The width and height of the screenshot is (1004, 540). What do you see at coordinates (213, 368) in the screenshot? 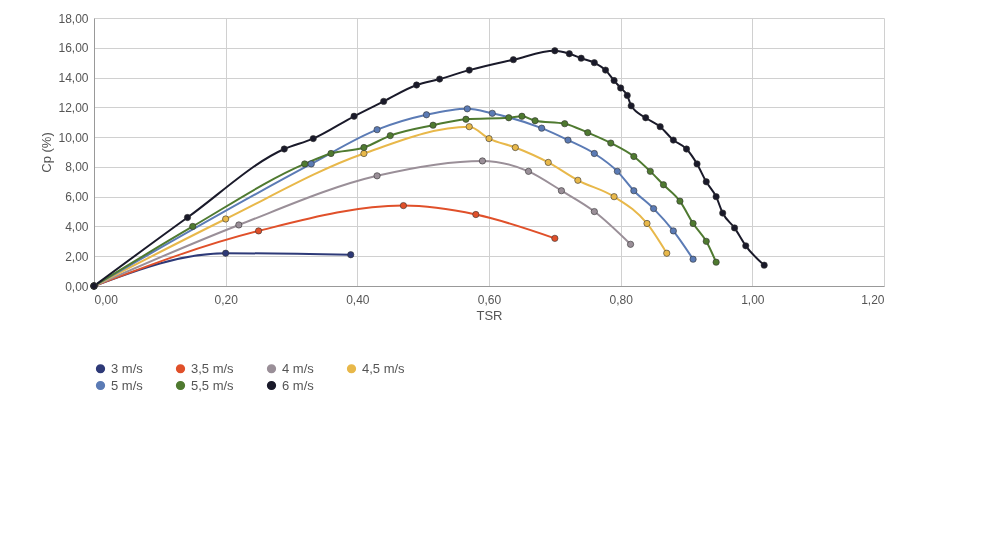
I see `legend-label: 3,5 m/s` at bounding box center [213, 368].